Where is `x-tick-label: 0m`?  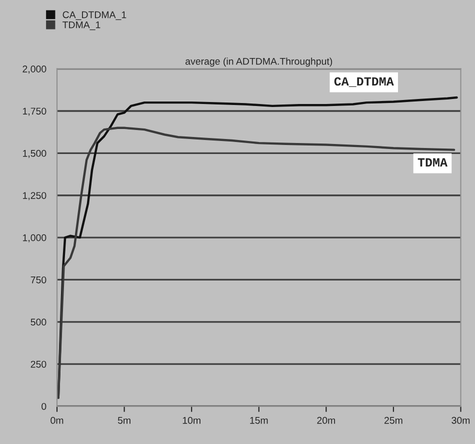 x-tick-label: 0m is located at coordinates (57, 420).